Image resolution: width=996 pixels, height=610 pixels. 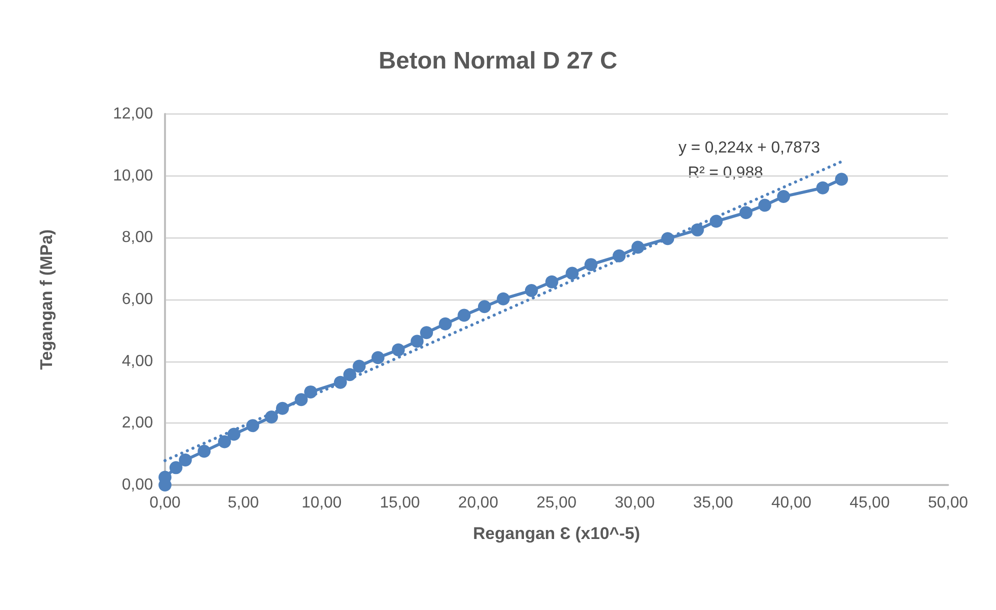 What do you see at coordinates (713, 503) in the screenshot?
I see `x-tick-label: 35,00` at bounding box center [713, 503].